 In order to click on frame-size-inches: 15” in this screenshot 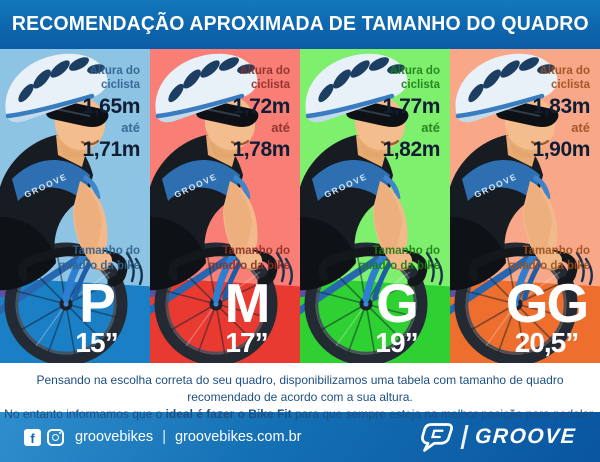, I will do `click(96, 342)`.